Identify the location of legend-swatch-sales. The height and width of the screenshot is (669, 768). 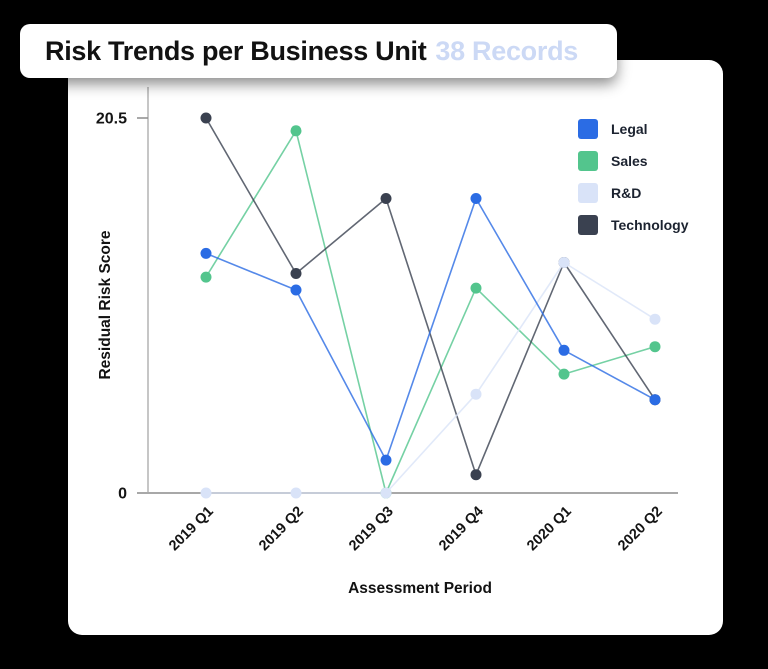
(588, 161).